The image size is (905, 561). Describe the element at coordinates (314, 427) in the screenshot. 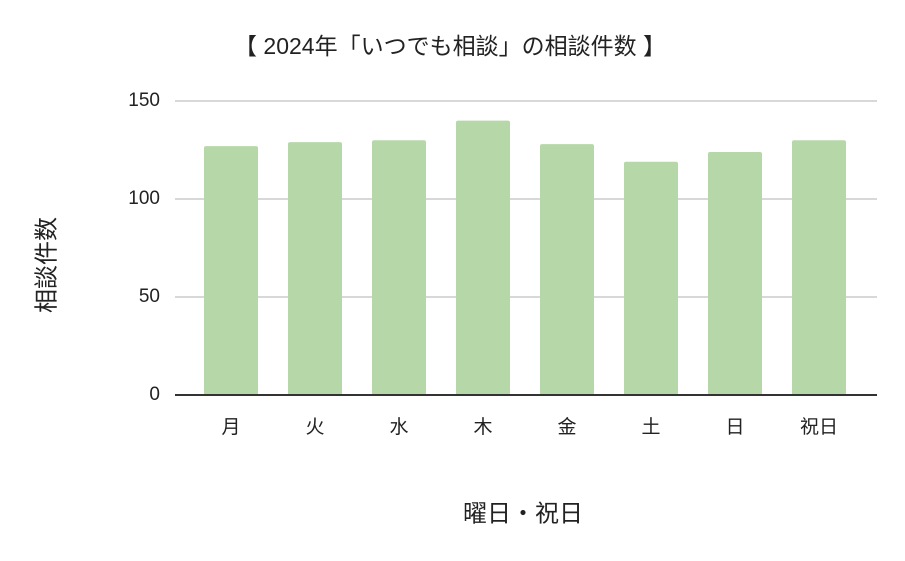

I see `x-tick-label: 火` at that location.